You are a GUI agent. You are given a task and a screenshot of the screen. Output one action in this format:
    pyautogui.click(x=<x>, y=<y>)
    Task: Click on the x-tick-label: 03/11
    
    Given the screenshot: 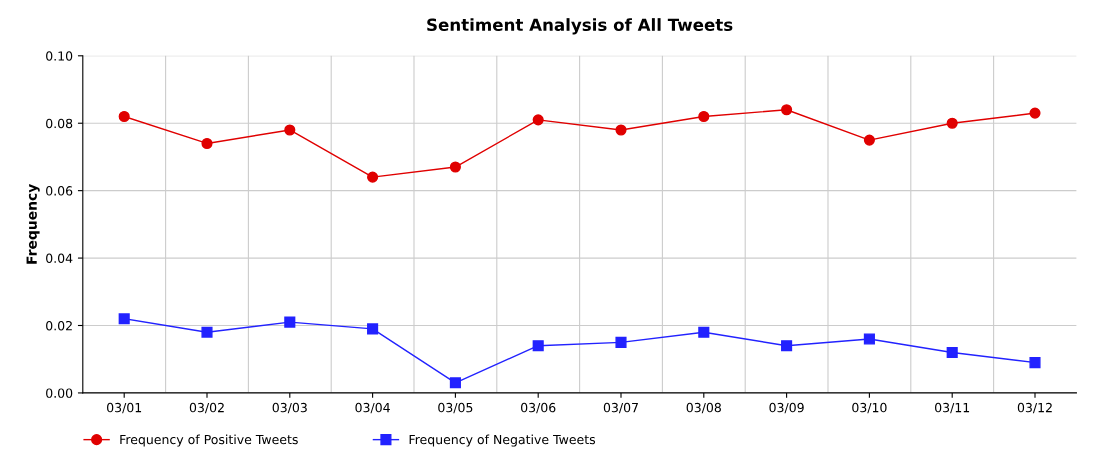 What is the action you would take?
    pyautogui.click(x=952, y=408)
    